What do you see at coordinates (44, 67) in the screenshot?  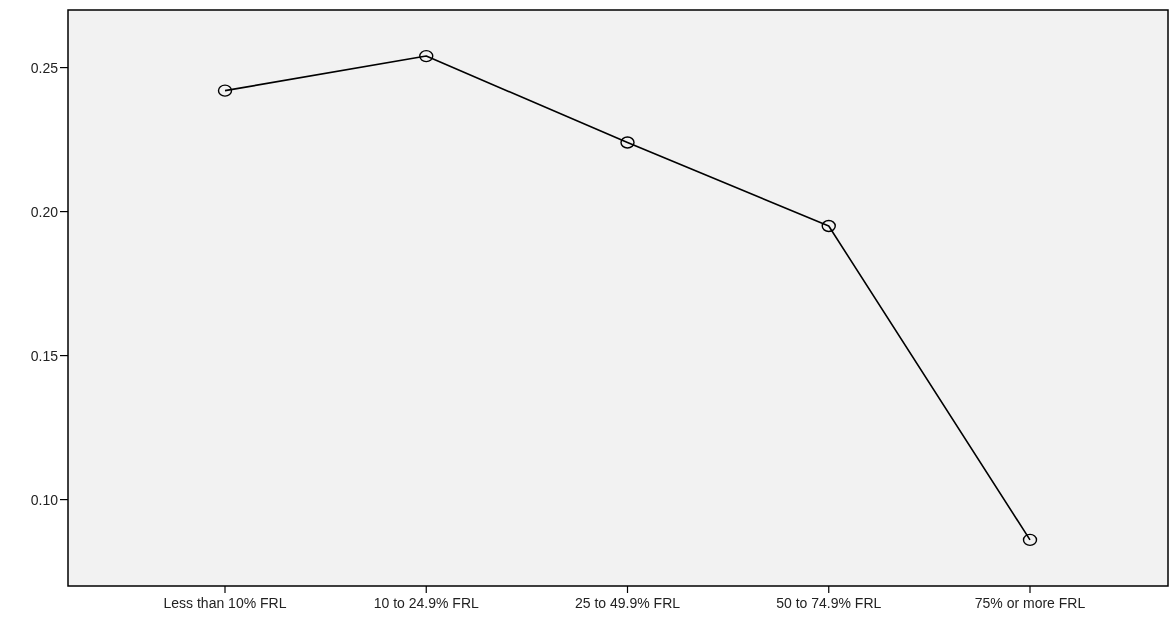 I see `y-tick-label: 0.25` at bounding box center [44, 67].